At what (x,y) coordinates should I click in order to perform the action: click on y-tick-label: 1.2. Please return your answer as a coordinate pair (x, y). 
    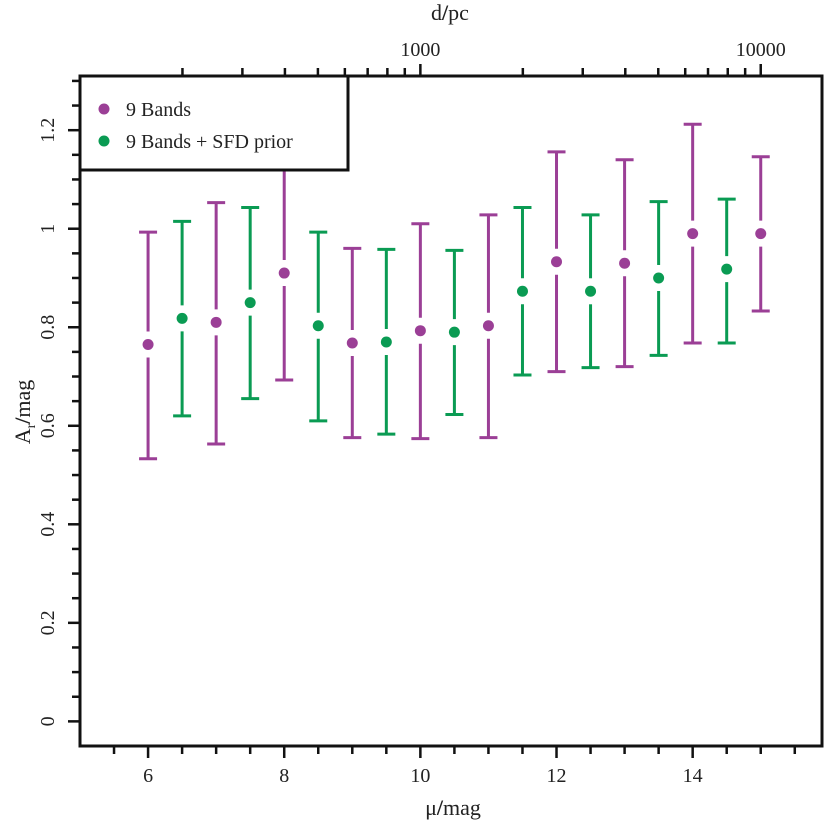
    Looking at the image, I should click on (48, 130).